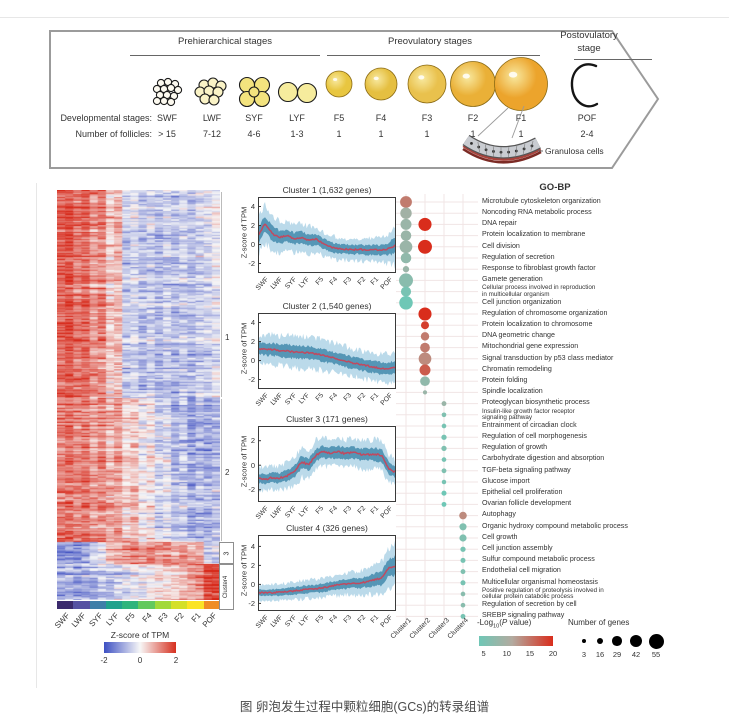 Image resolution: width=729 pixels, height=727 pixels. Describe the element at coordinates (251, 490) in the screenshot. I see `panel-y-tick-label: -2` at that location.